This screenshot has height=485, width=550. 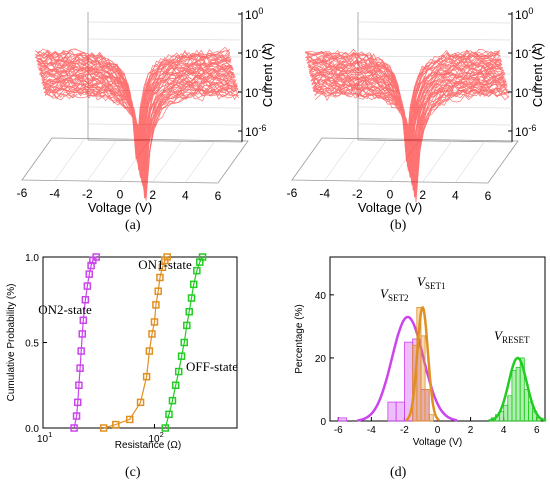 What do you see at coordinates (338, 430) in the screenshot?
I see `panel-d-x-tick-label: -6` at bounding box center [338, 430].